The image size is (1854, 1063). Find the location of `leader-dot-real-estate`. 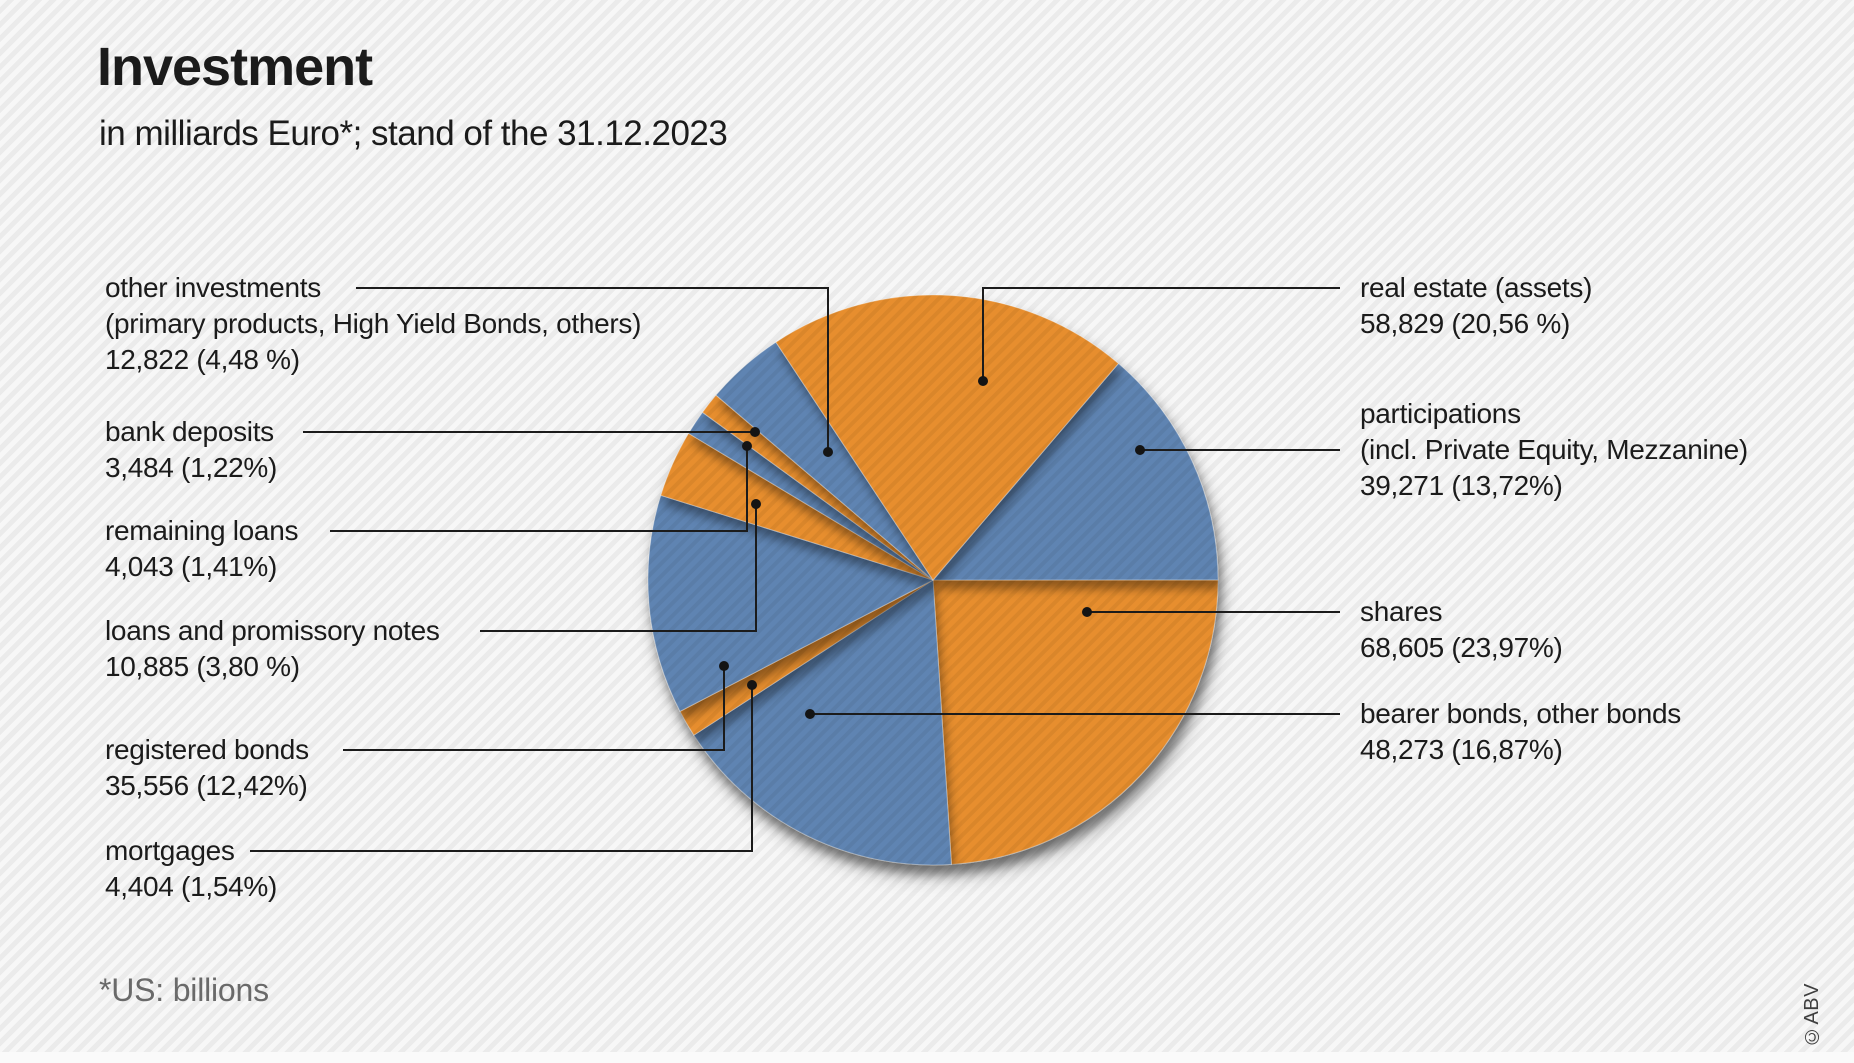

leader-dot-real-estate is located at coordinates (983, 381).